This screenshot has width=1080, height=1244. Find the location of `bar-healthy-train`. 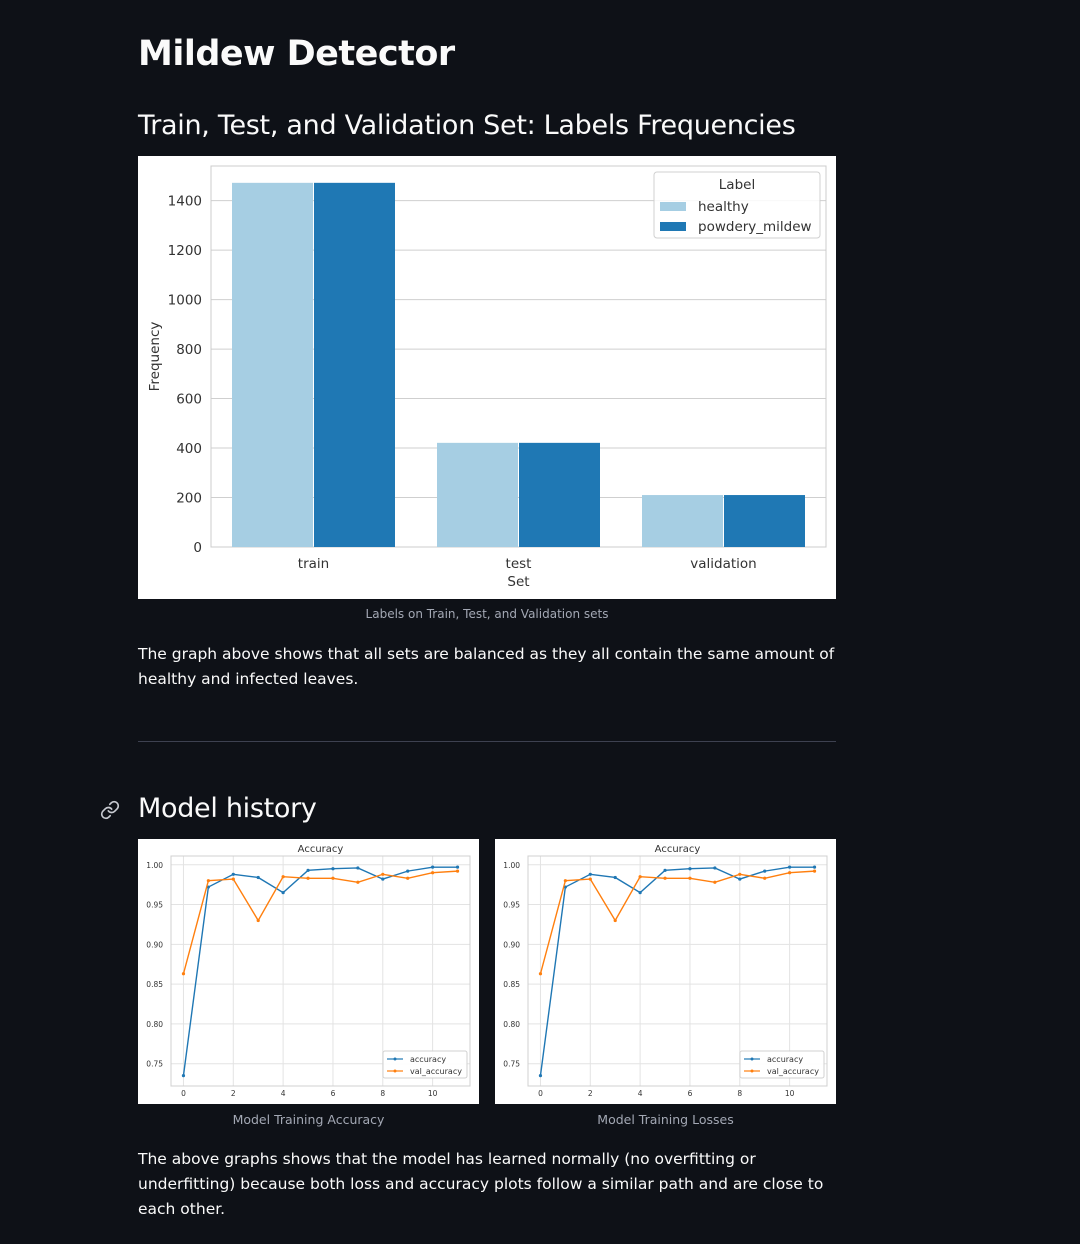

bar-healthy-train is located at coordinates (272, 365).